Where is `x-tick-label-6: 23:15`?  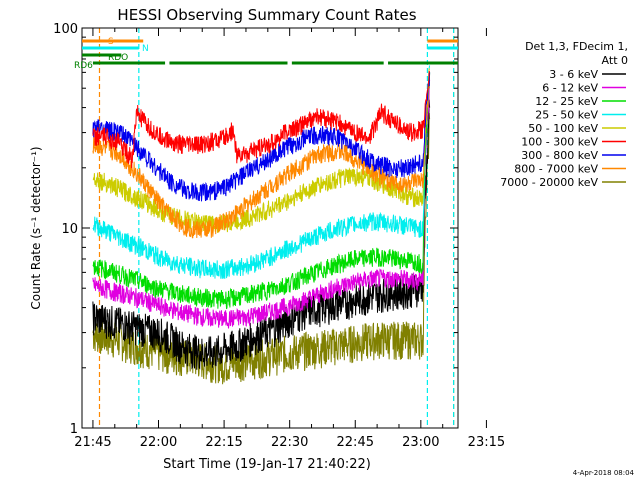 x-tick-label-6: 23:15 is located at coordinates (486, 442).